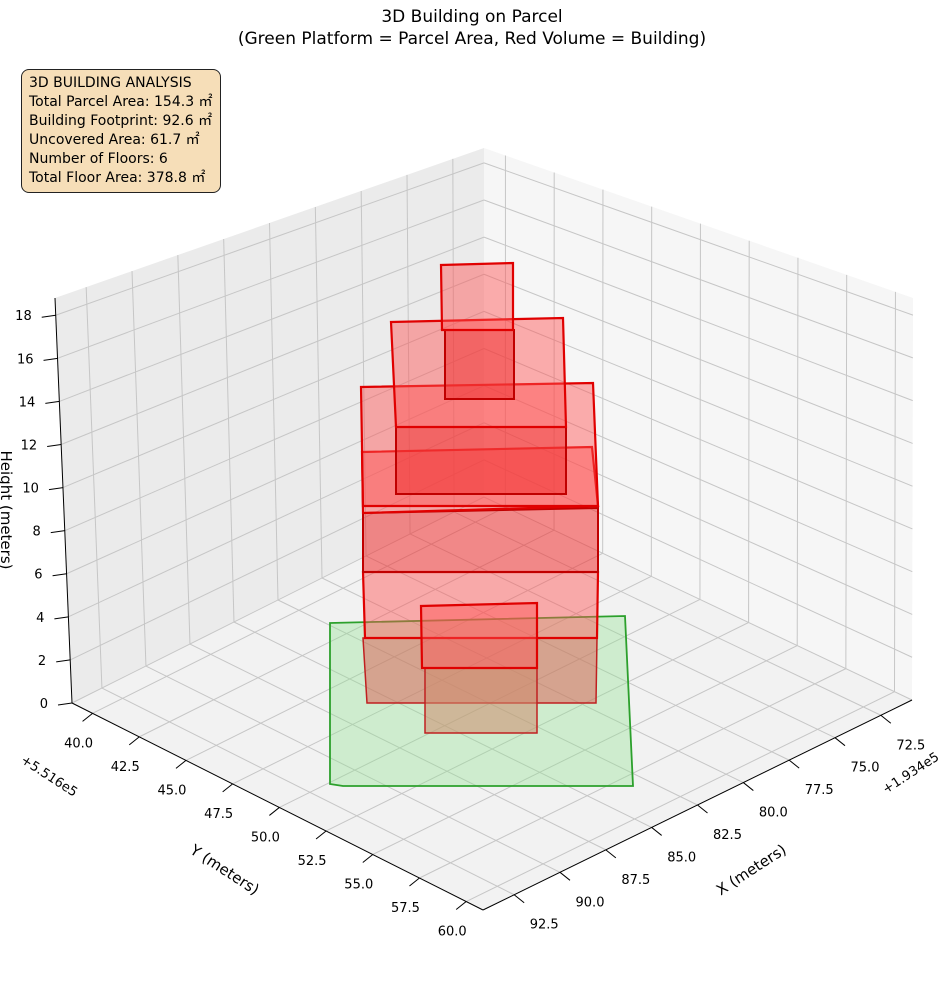 This screenshot has width=944, height=992. What do you see at coordinates (30, 489) in the screenshot?
I see `z-tick-label: 10` at bounding box center [30, 489].